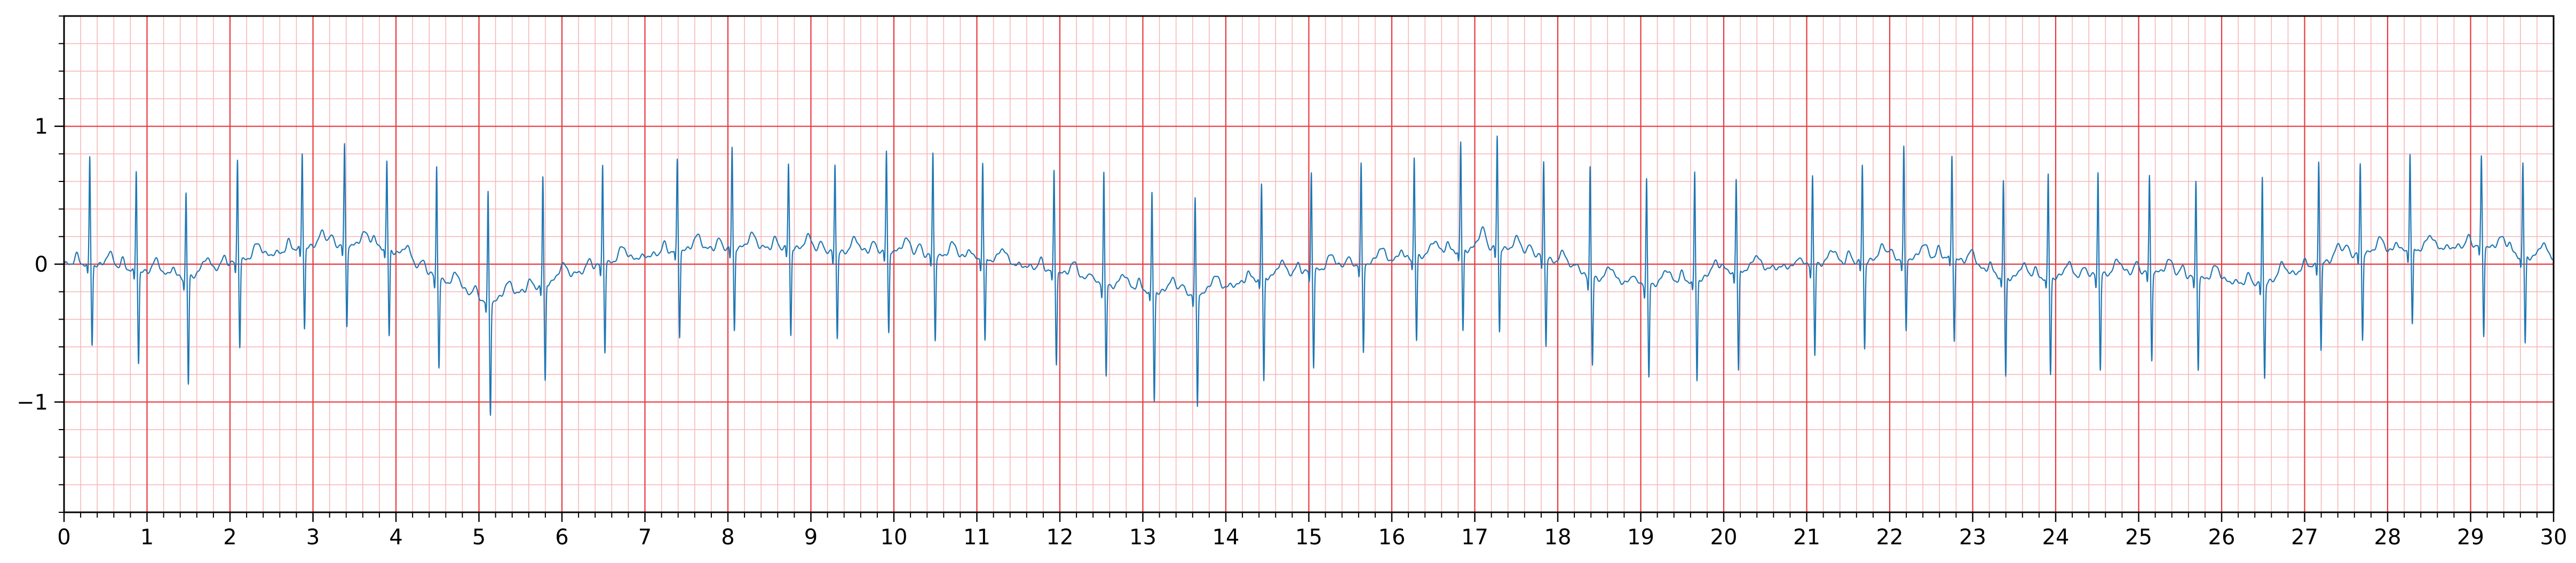  What do you see at coordinates (395, 537) in the screenshot?
I see `x-tick-label: 4` at bounding box center [395, 537].